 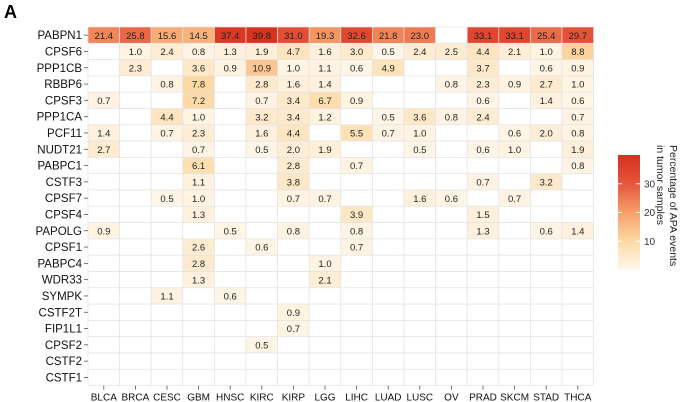 What do you see at coordinates (198, 199) in the screenshot?
I see `cell-value-label: 1.0` at bounding box center [198, 199].